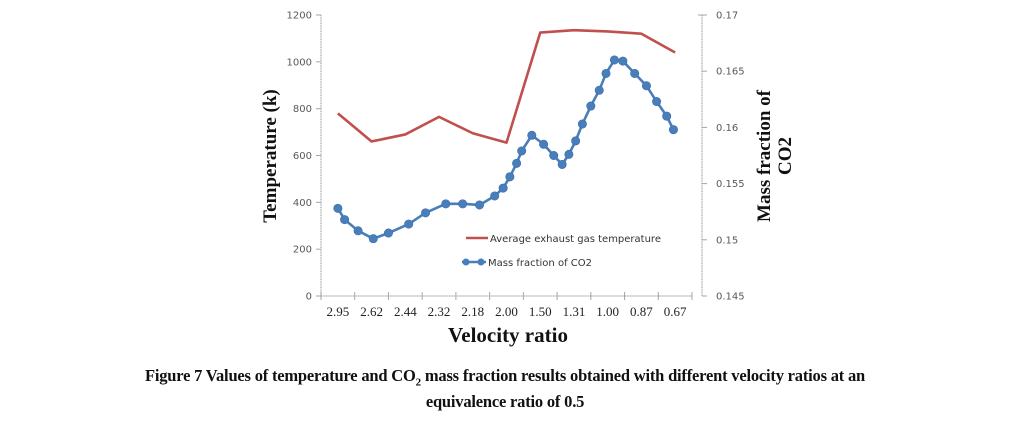 This screenshot has height=421, width=1010. Describe the element at coordinates (506, 86) in the screenshot. I see `temperature-line` at that location.